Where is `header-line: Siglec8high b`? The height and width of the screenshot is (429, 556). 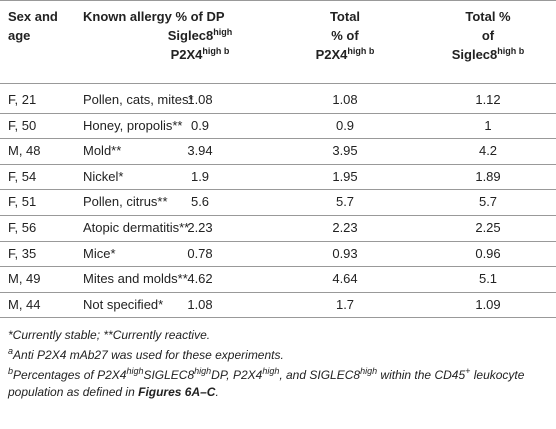
header-line: Siglec8high b is located at coordinates (488, 54).